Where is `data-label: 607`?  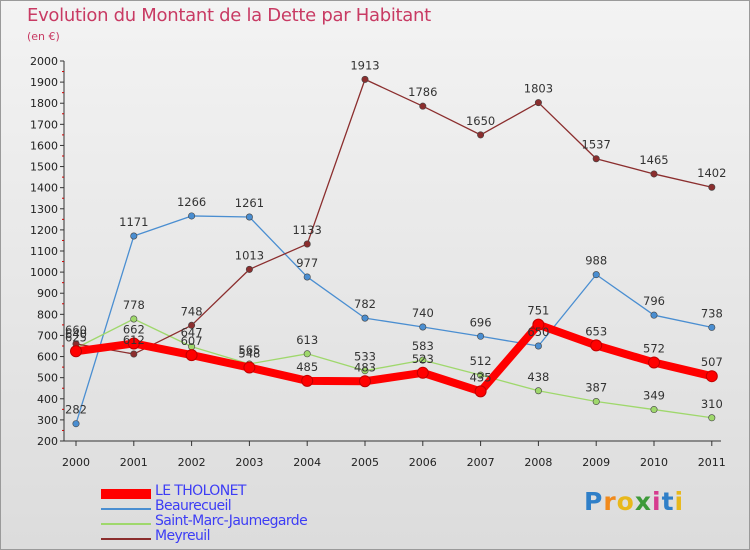 data-label: 607 is located at coordinates (192, 341).